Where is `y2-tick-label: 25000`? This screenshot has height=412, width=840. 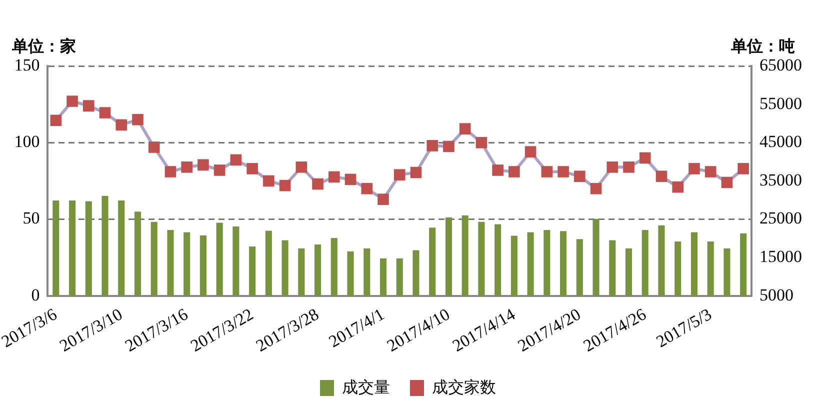
y2-tick-label: 25000 is located at coordinates (781, 218).